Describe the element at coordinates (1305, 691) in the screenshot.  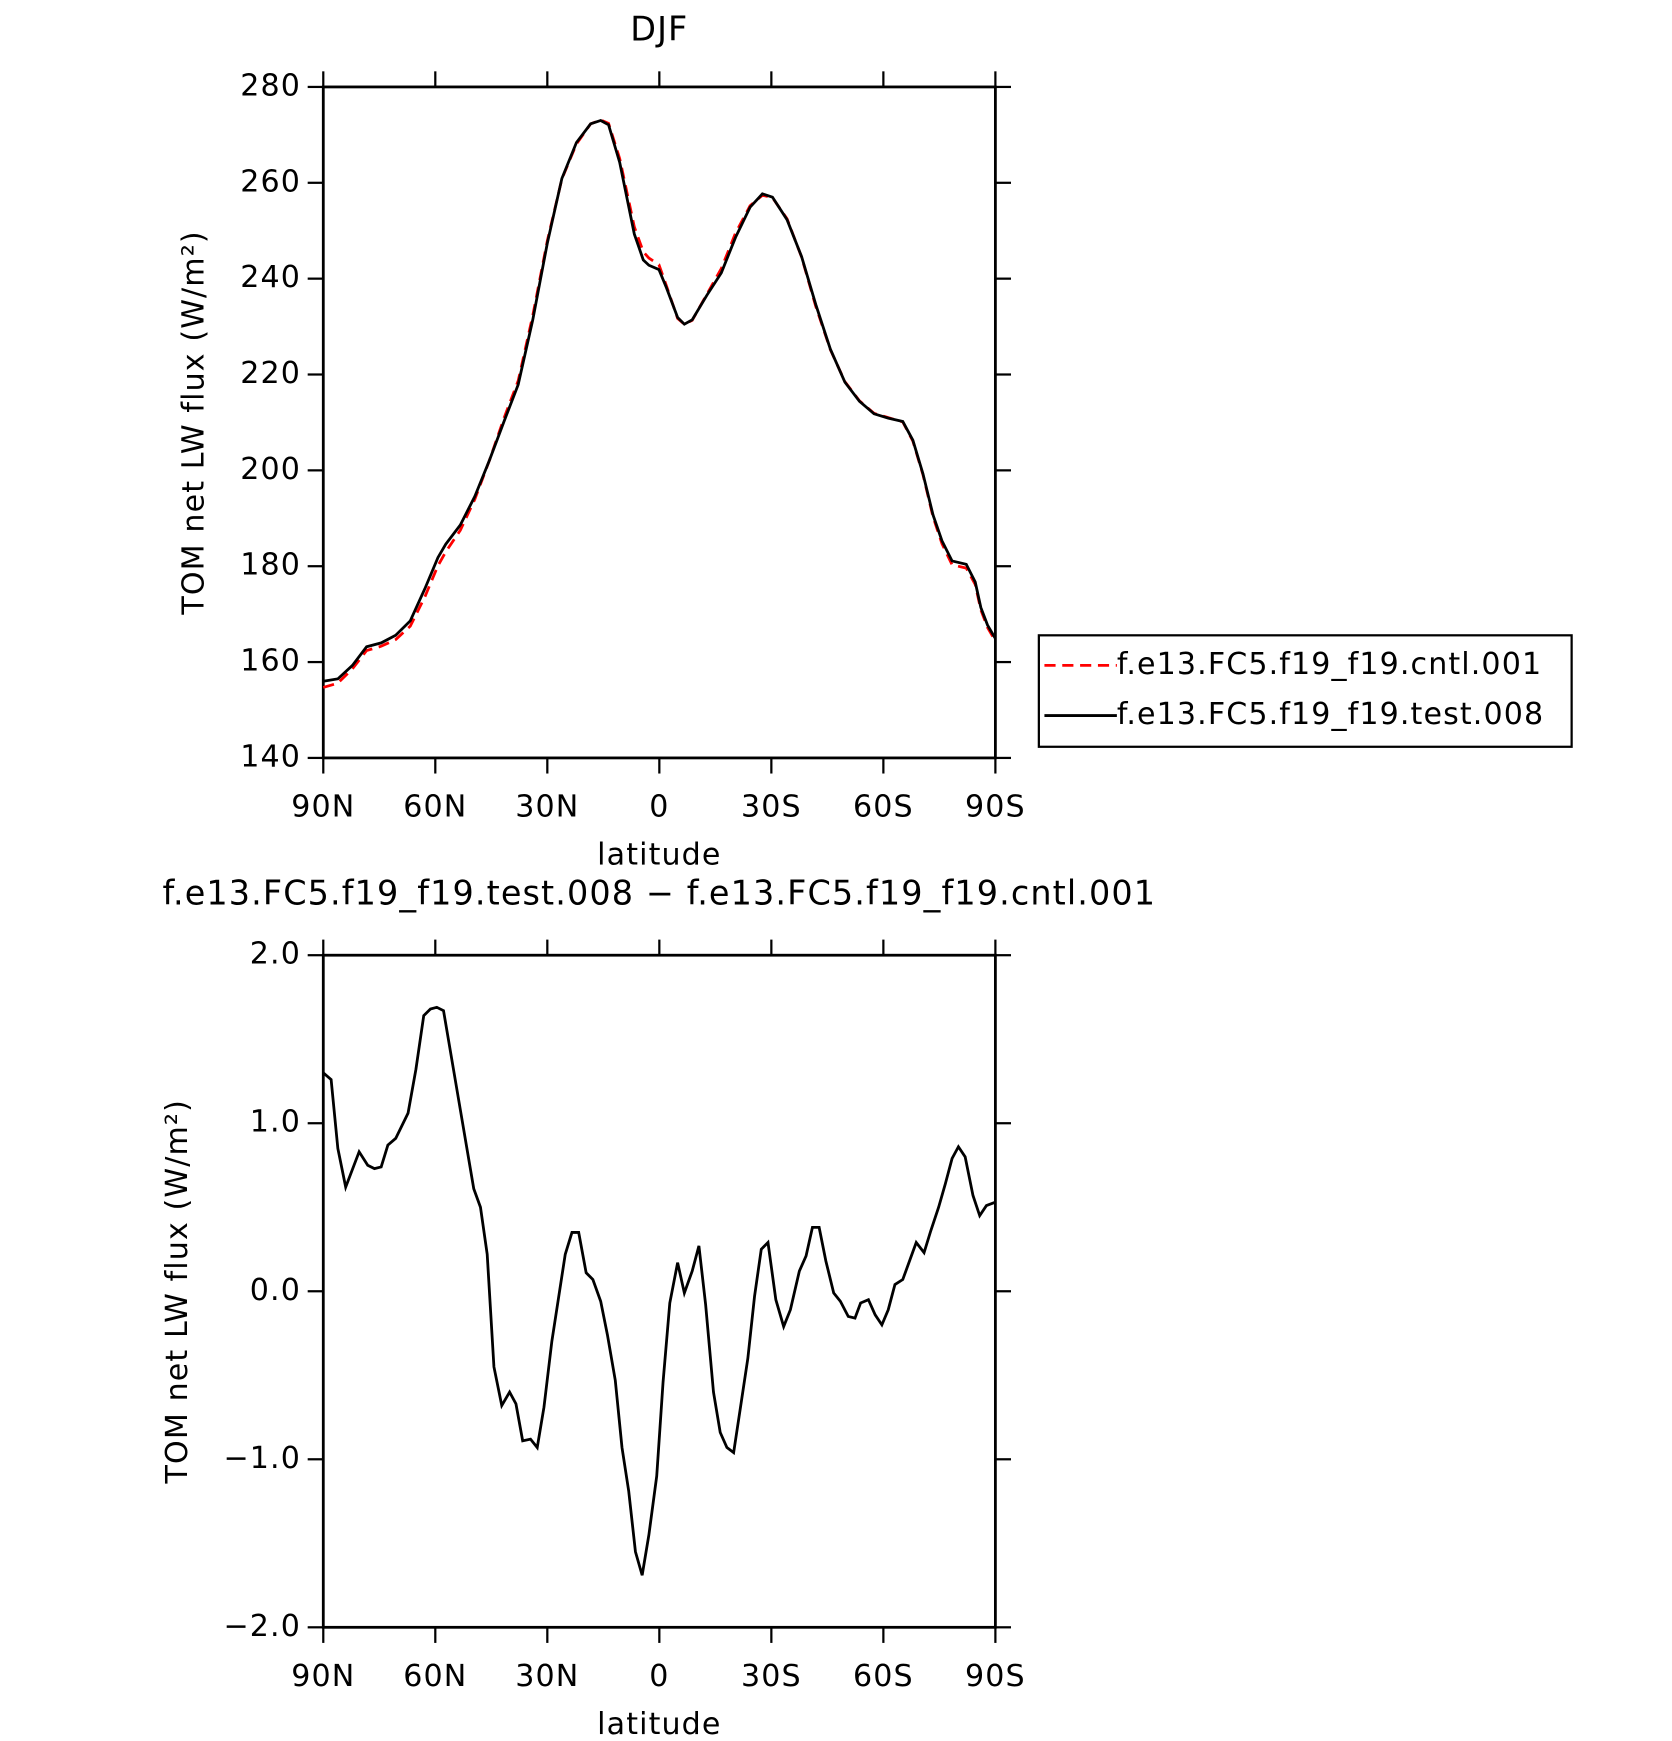
I see `legend-box` at that location.